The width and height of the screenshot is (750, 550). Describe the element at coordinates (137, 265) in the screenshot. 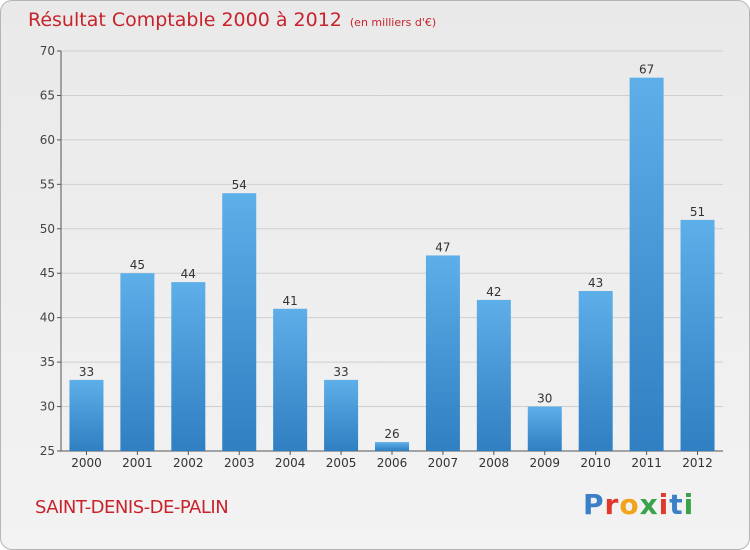

I see `data-label: 45` at that location.